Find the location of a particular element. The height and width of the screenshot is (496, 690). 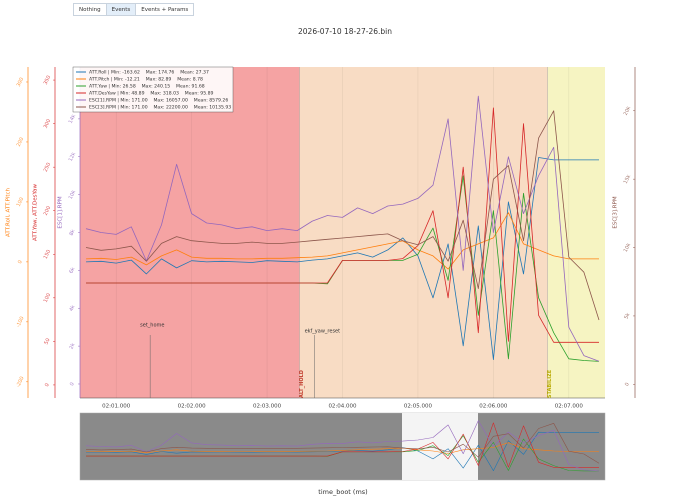

y-tick-label: 6k is located at coordinates (72, 270).